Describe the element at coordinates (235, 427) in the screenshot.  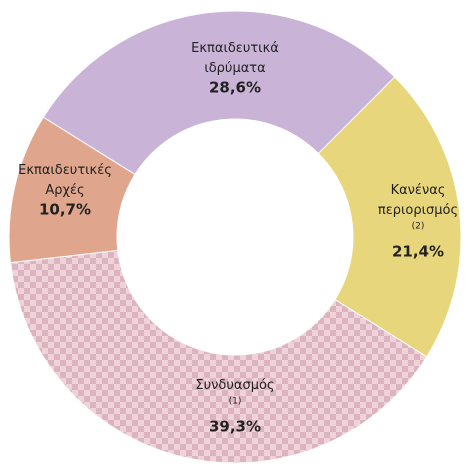
I see `value-label: 39,3%` at that location.